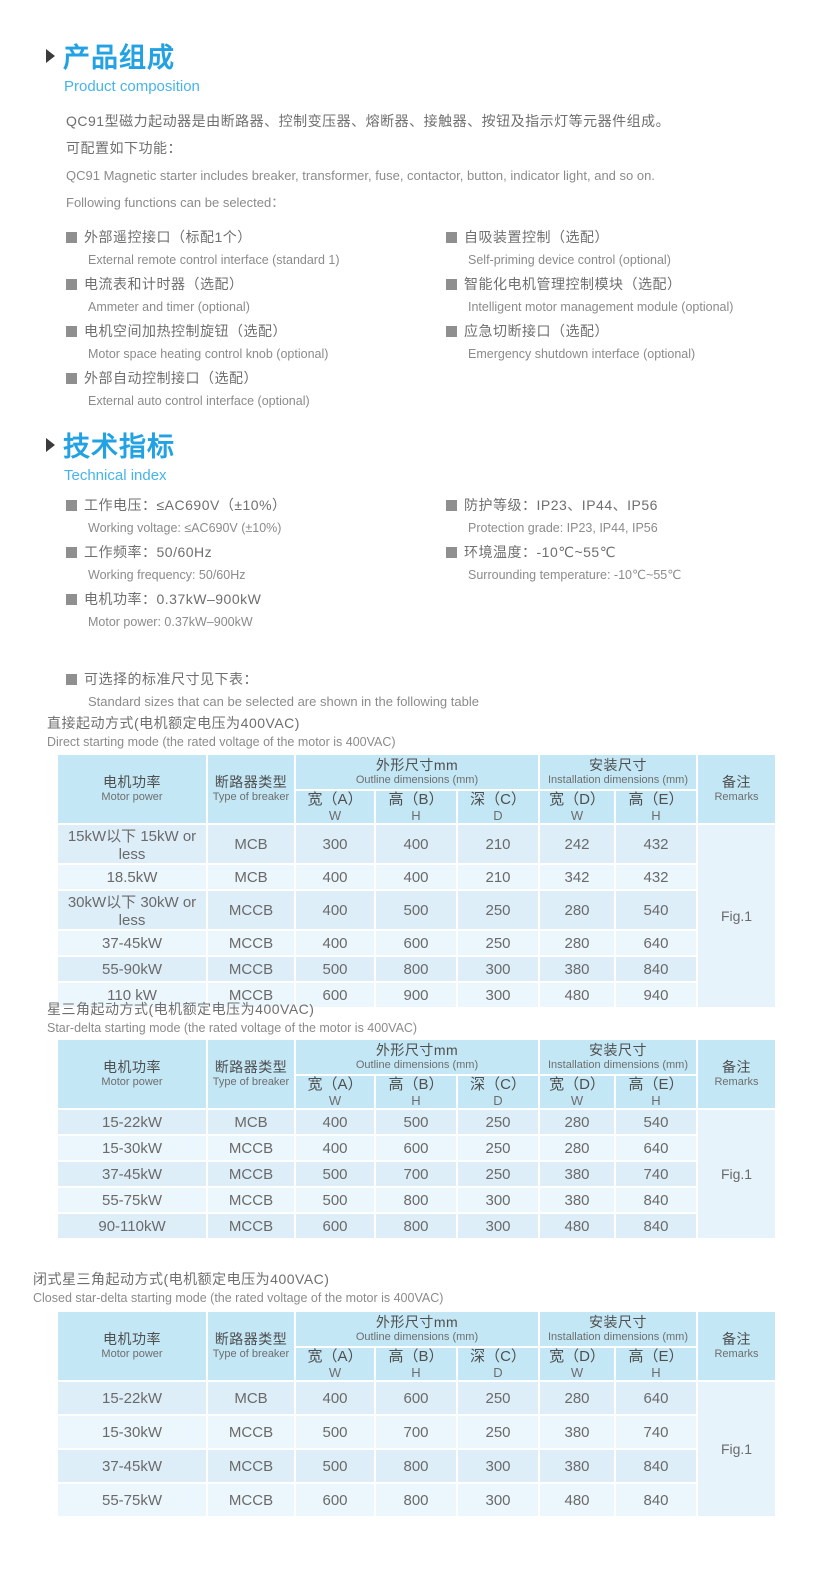  I want to click on cell-dimension: 740, so click(656, 1432).